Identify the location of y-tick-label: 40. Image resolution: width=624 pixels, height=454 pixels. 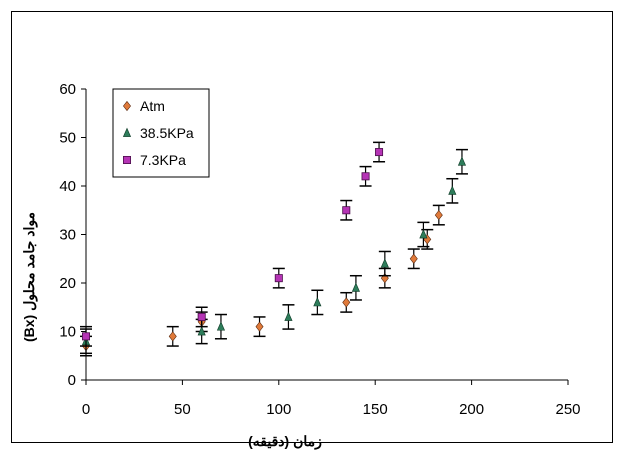
(67, 186).